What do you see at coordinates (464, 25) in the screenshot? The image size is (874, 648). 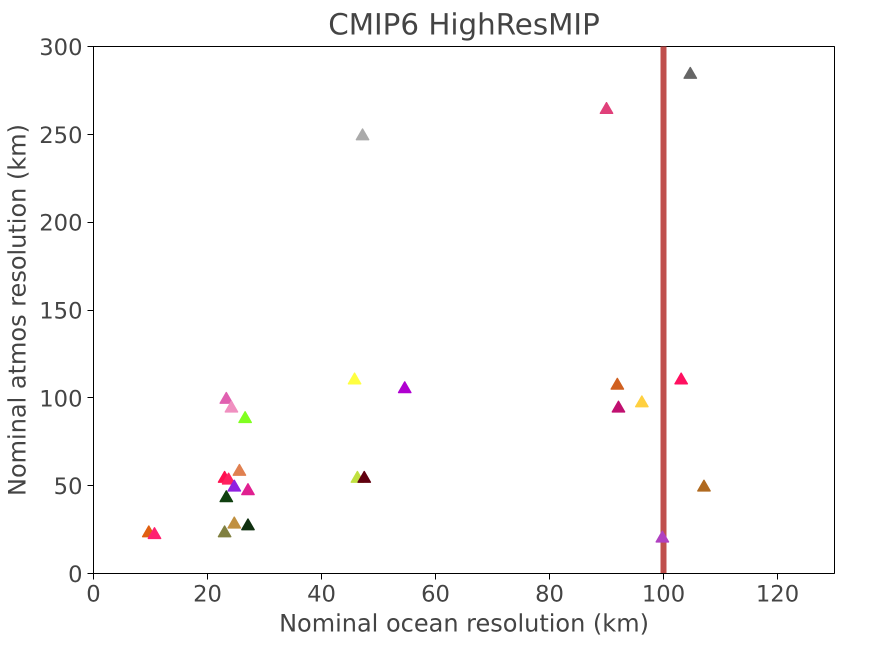 I see `chart-title: CMIP6 HighResMIP` at bounding box center [464, 25].